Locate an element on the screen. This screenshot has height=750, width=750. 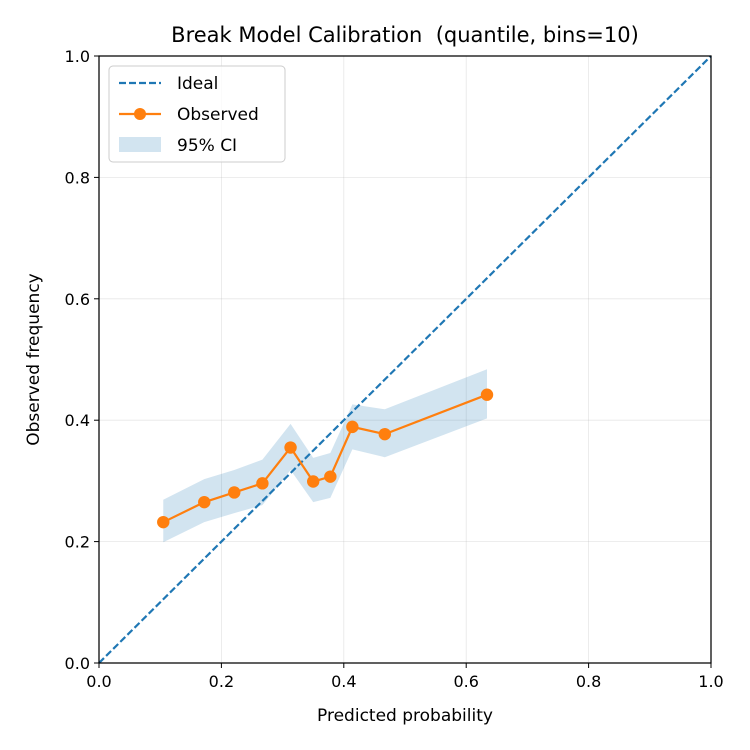
x-tick-label: 0.8 is located at coordinates (588, 681).